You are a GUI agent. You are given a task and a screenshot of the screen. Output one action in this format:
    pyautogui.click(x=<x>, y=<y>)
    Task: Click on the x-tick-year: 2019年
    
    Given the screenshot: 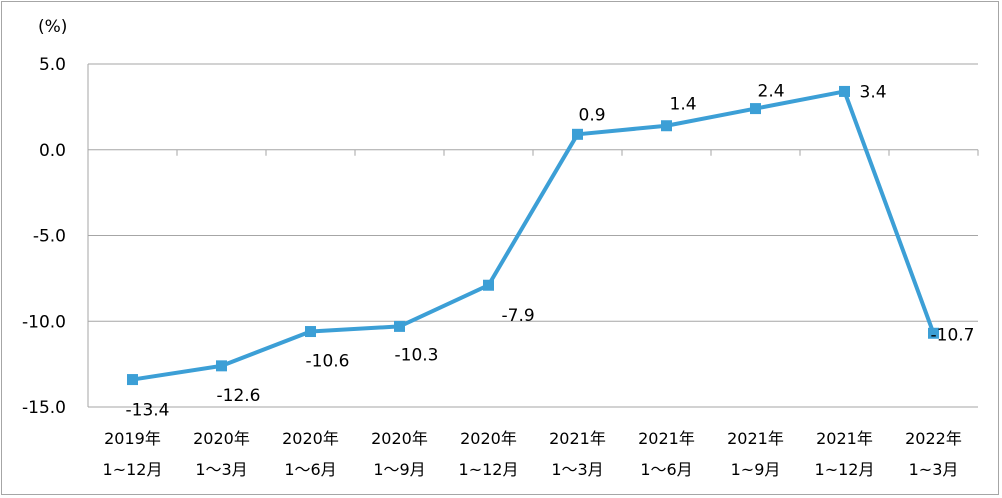 What is the action you would take?
    pyautogui.click(x=132, y=438)
    